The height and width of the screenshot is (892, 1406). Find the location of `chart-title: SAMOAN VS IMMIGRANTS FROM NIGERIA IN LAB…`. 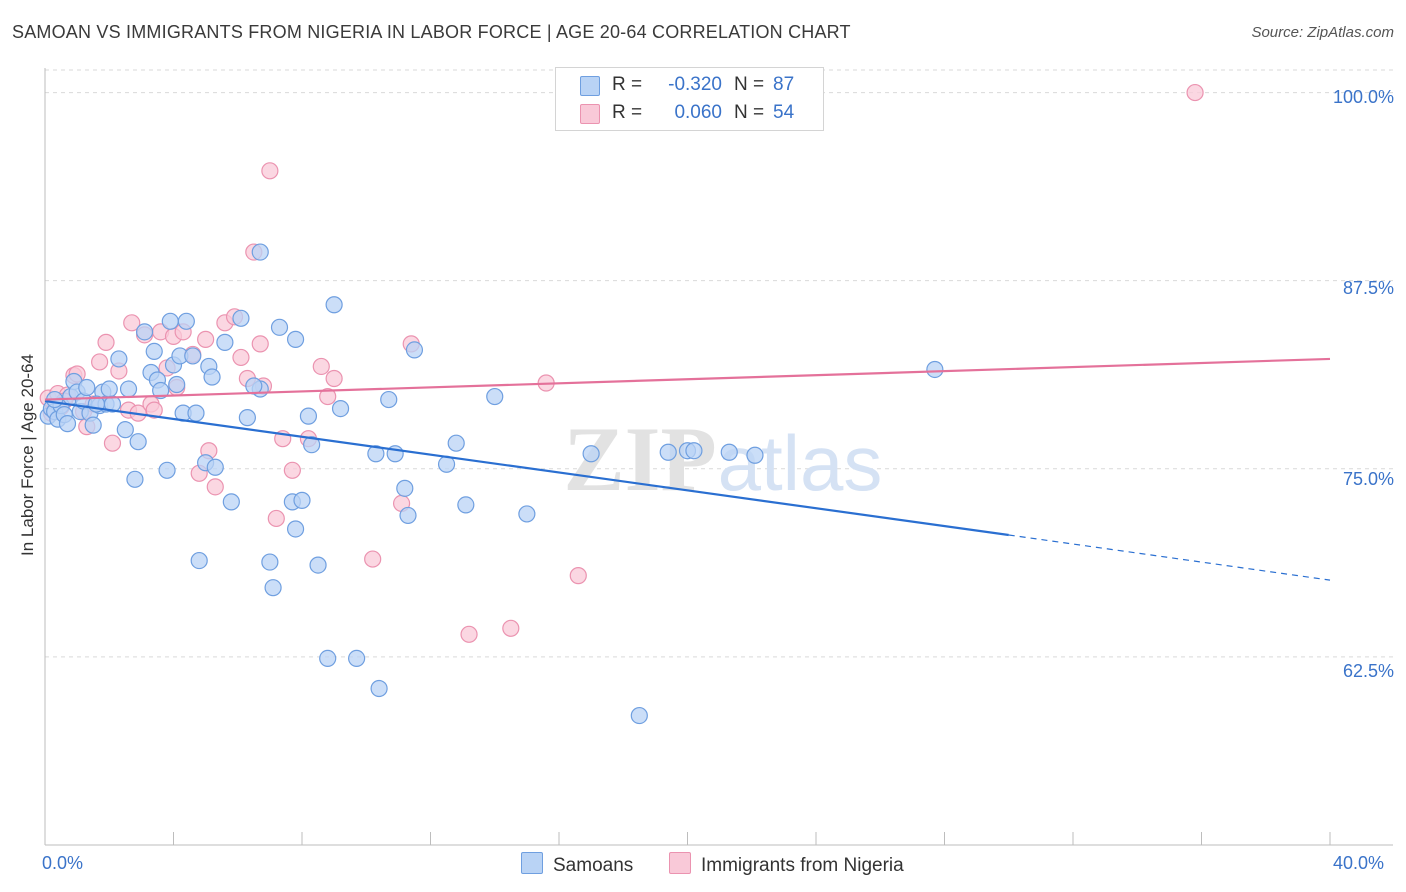

chart-title: SAMOAN VS IMMIGRANTS FROM NIGERIA IN LAB… is located at coordinates (431, 32).